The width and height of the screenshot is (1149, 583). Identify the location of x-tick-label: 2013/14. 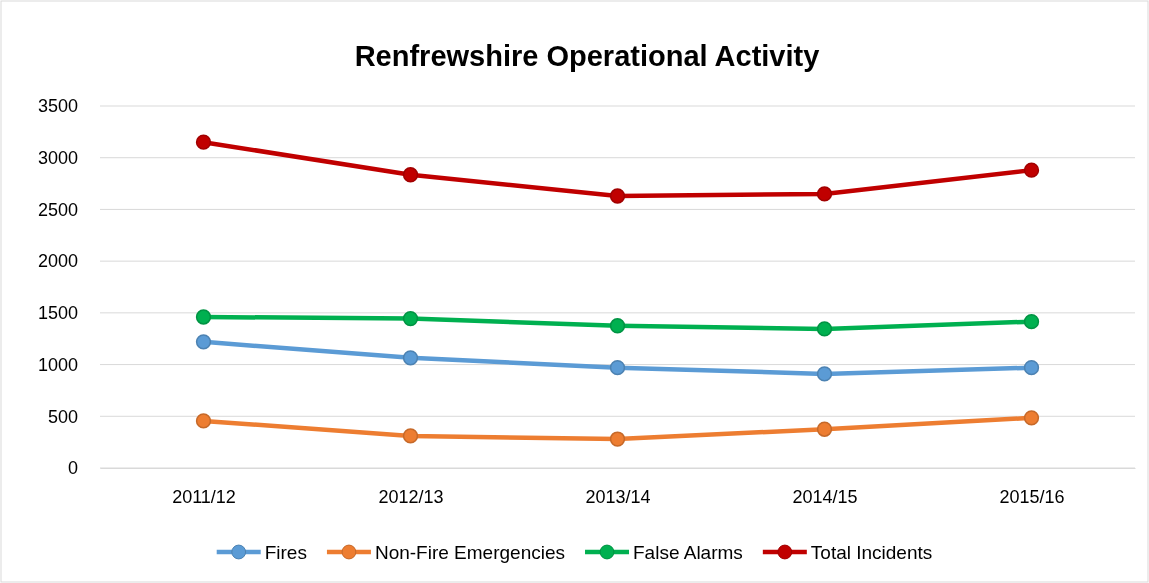
(618, 496).